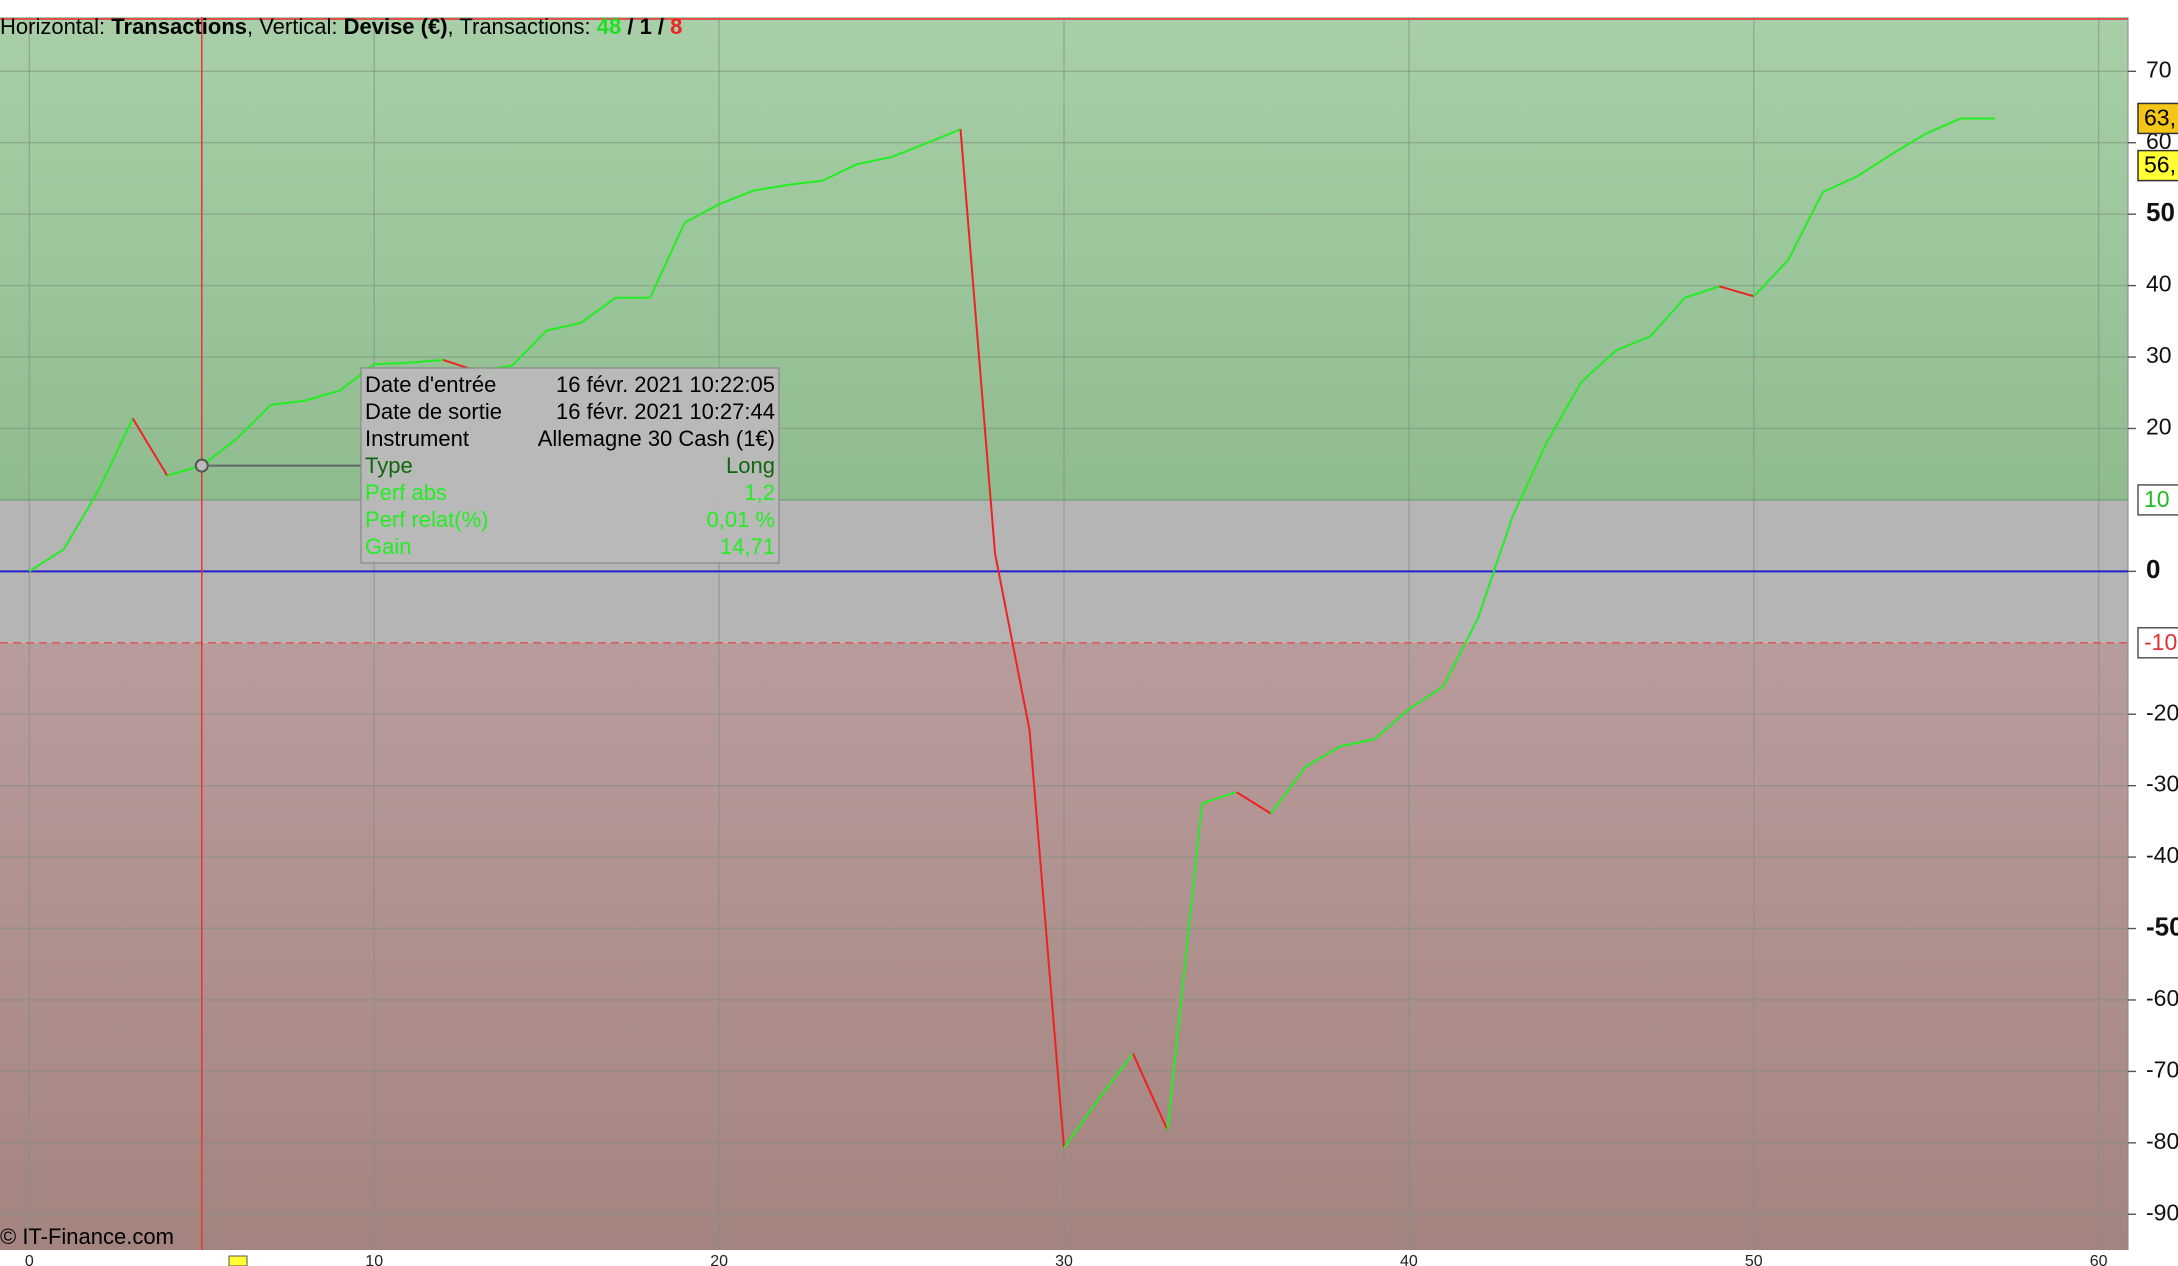  I want to click on tooltip-label: Instrument, so click(417, 438).